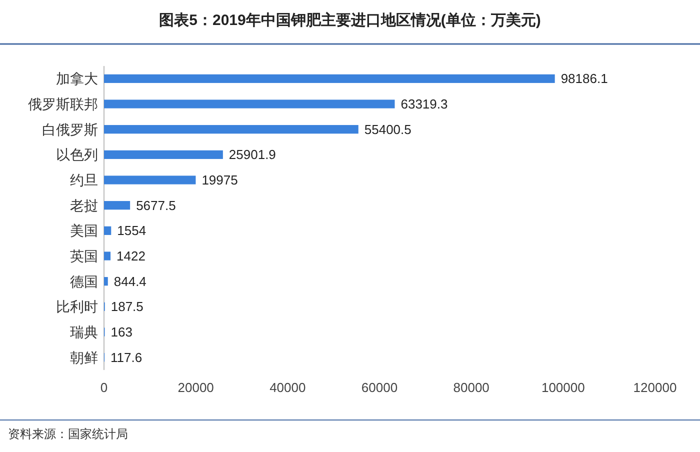  Describe the element at coordinates (196, 387) in the screenshot. I see `x-tick-label: 20000` at that location.